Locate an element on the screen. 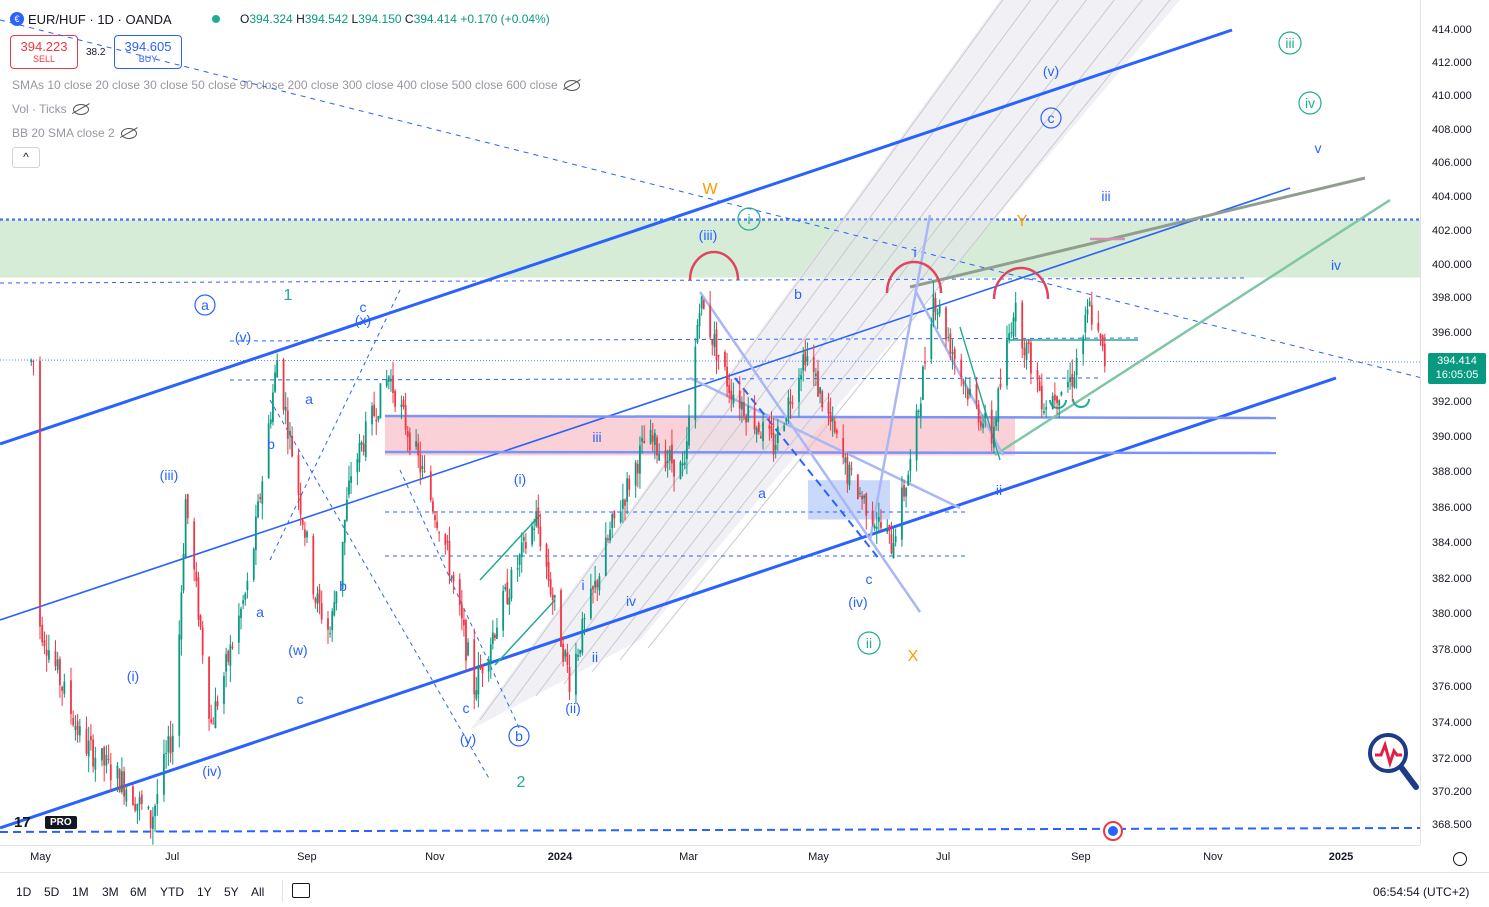 Image resolution: width=1489 pixels, height=907 pixels. time-axis is located at coordinates (710, 858).